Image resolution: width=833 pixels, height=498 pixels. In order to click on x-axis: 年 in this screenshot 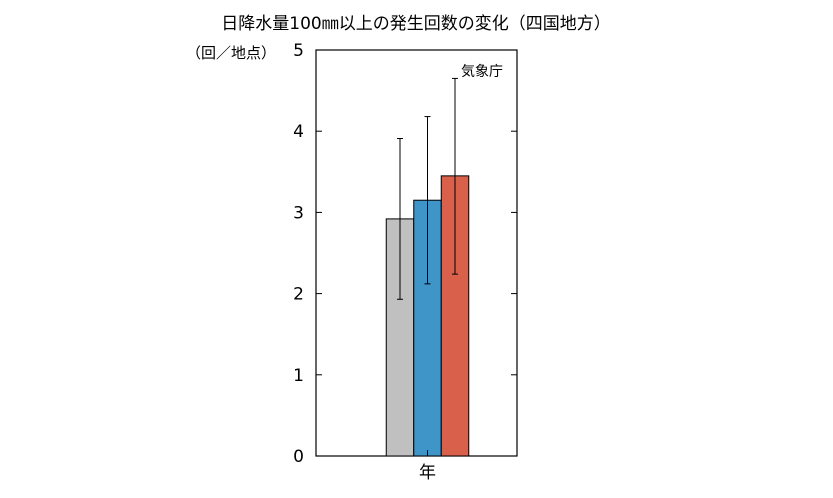, I will do `click(427, 466)`.